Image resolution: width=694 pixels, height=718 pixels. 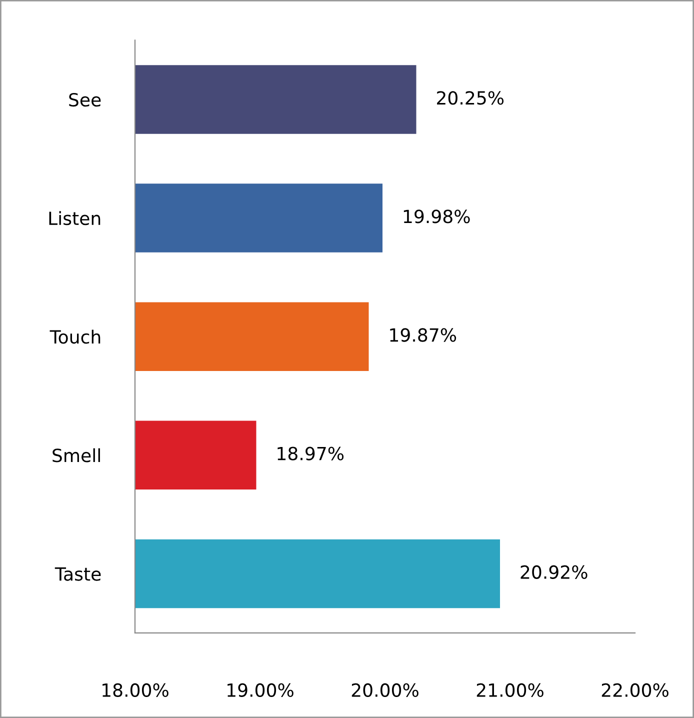 What do you see at coordinates (261, 690) in the screenshot?
I see `x-tick-label: 19.00%` at bounding box center [261, 690].